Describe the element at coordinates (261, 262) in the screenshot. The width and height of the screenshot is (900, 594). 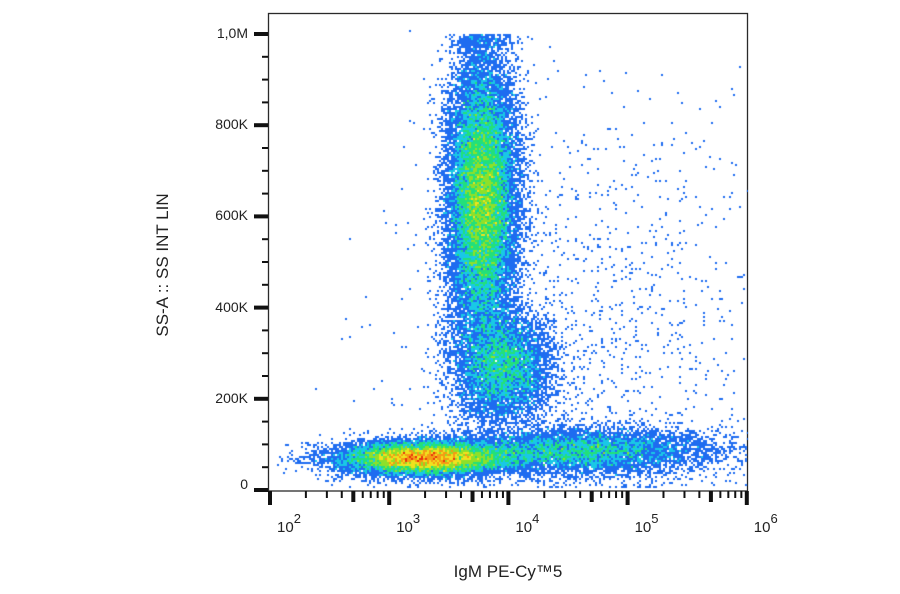
I see `y-axis-ticks` at that location.